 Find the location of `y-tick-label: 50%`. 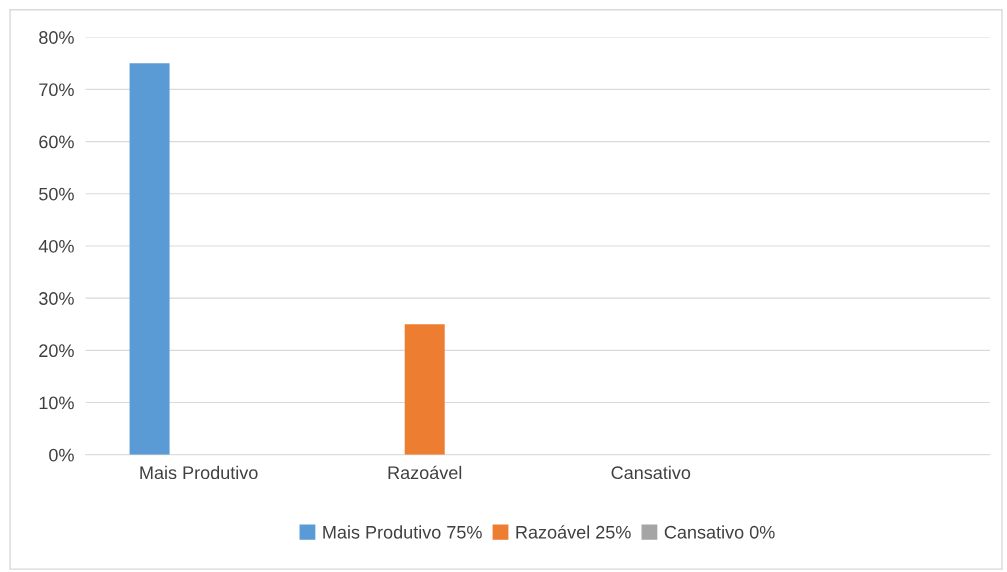

y-tick-label: 50% is located at coordinates (56, 194).